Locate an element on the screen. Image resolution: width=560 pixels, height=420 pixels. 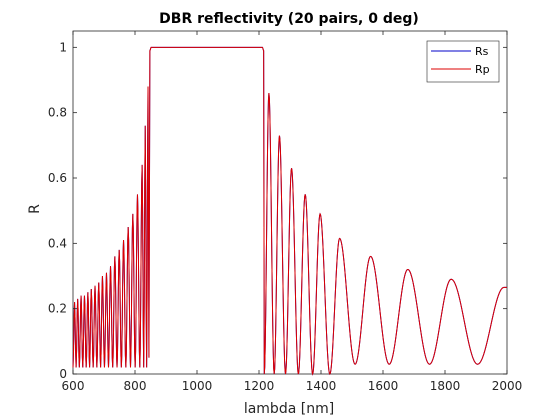
y-axis-label: R is located at coordinates (35, 209).